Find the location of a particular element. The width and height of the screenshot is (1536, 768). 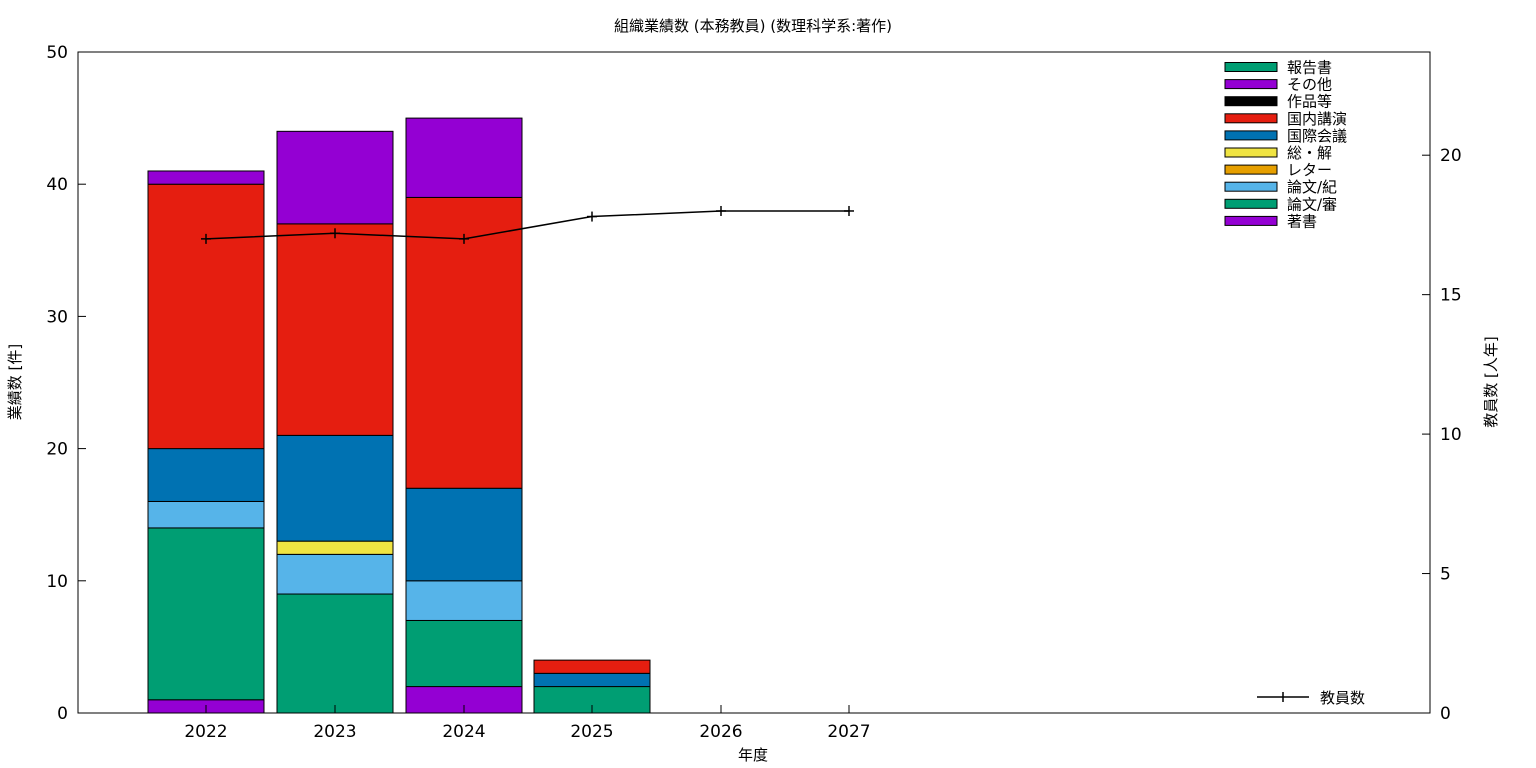

y2-tick-label: 10 is located at coordinates (1451, 435).